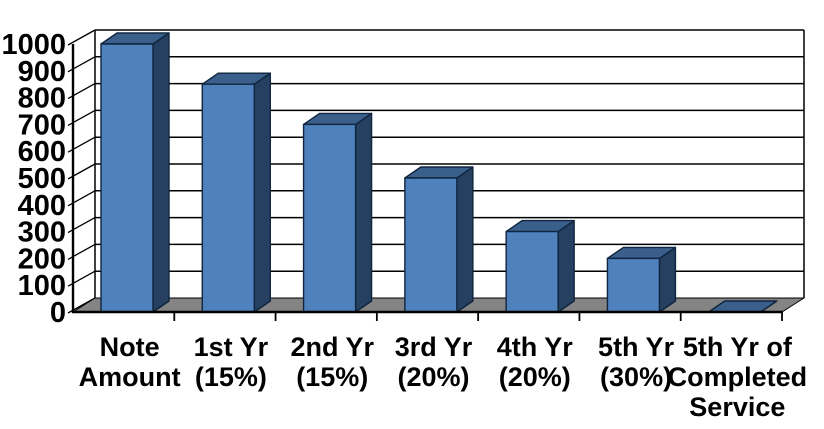 Image resolution: width=824 pixels, height=429 pixels. I want to click on x-category-label: 3rd Yr, so click(434, 347).